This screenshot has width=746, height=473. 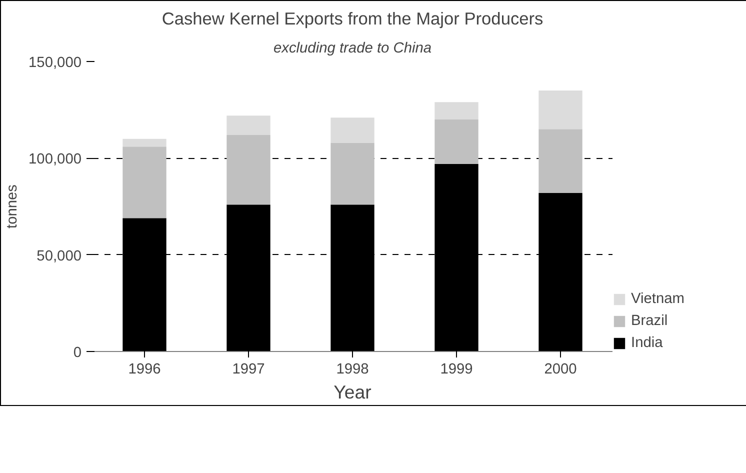 What do you see at coordinates (658, 299) in the screenshot?
I see `legend-label: Vietnam` at bounding box center [658, 299].